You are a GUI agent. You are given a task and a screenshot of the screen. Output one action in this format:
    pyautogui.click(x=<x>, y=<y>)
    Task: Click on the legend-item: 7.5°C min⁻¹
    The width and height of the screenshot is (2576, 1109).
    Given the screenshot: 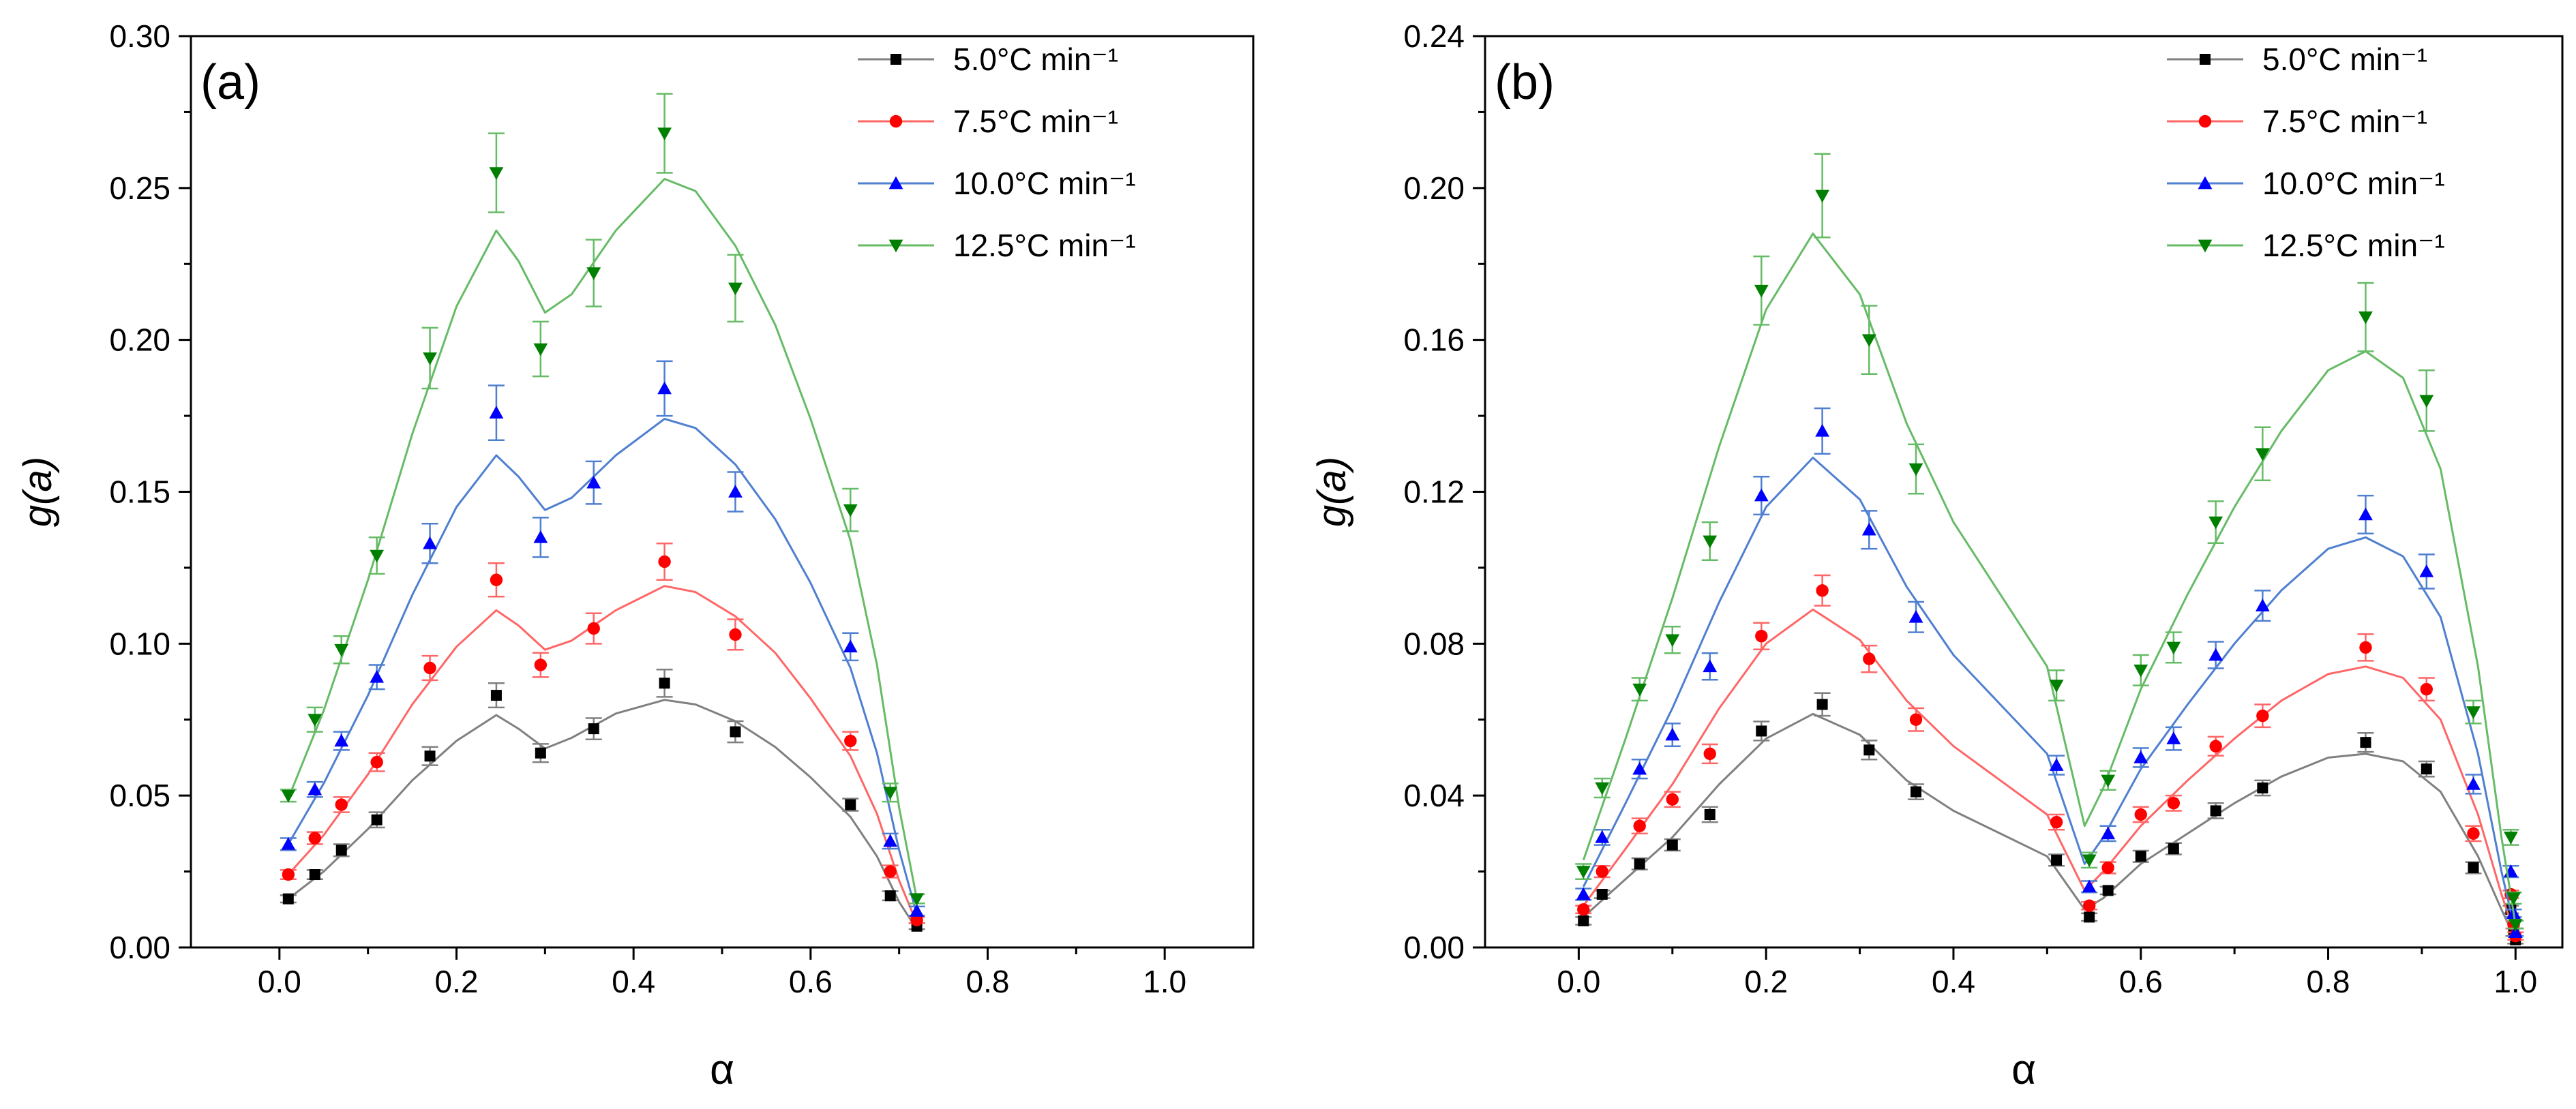 What is the action you would take?
    pyautogui.click(x=988, y=121)
    